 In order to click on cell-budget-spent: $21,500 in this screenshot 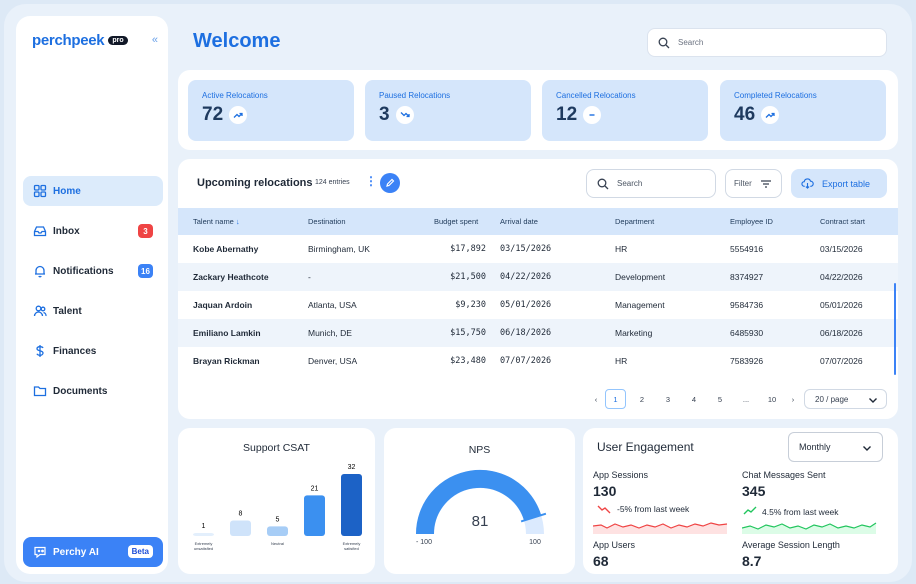, I will do `click(468, 277)`.